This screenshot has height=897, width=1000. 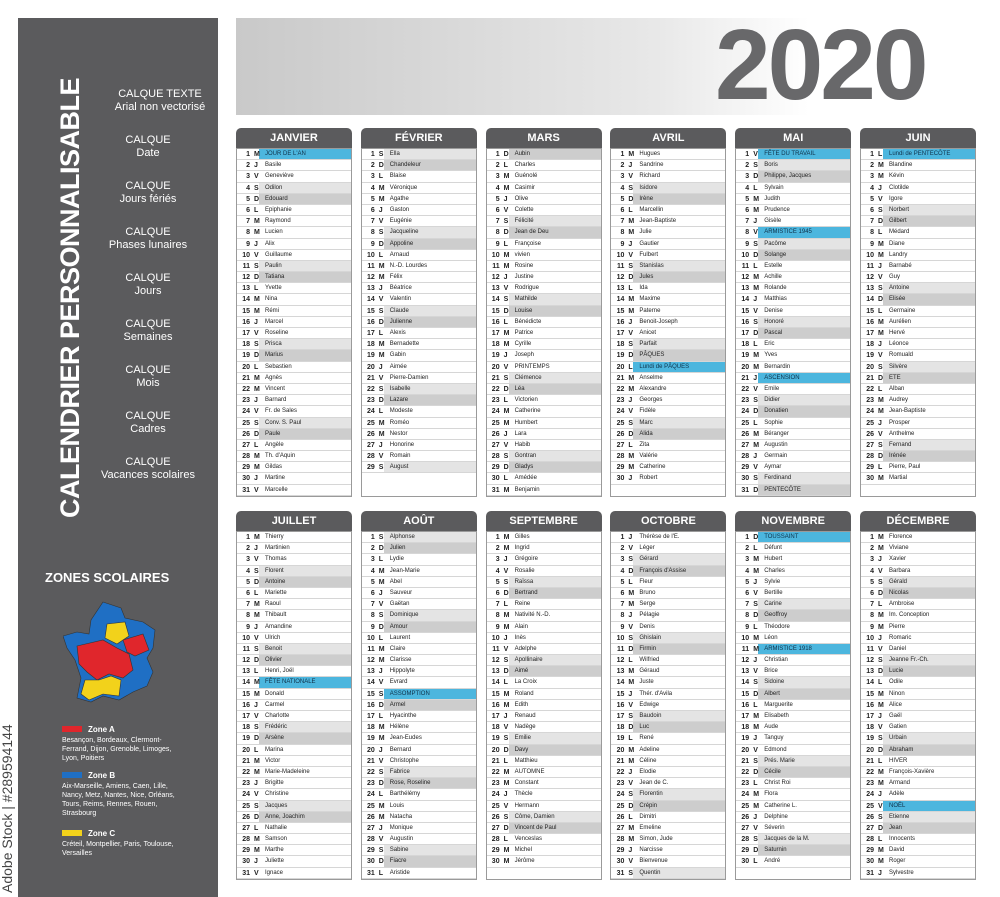 What do you see at coordinates (668, 266) in the screenshot?
I see `day-row: 11 S Stanislas` at bounding box center [668, 266].